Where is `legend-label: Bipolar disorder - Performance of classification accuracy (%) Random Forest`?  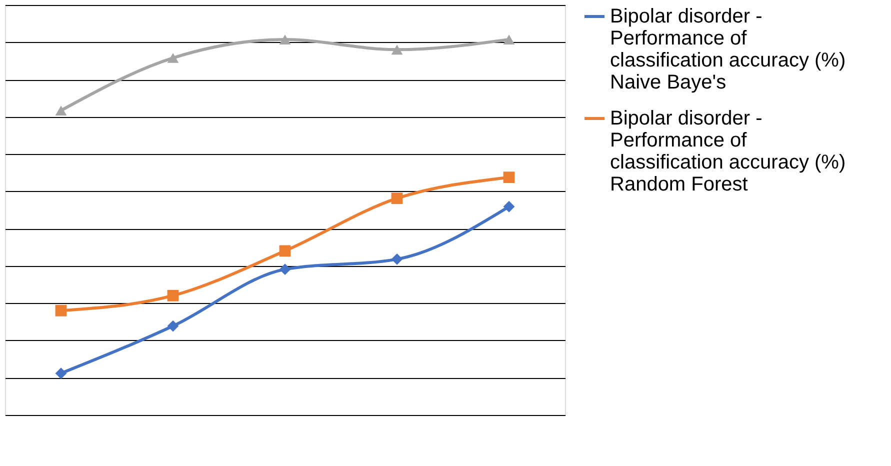 legend-label: Bipolar disorder - Performance of classification accuracy (%) Random Forest is located at coordinates (728, 152).